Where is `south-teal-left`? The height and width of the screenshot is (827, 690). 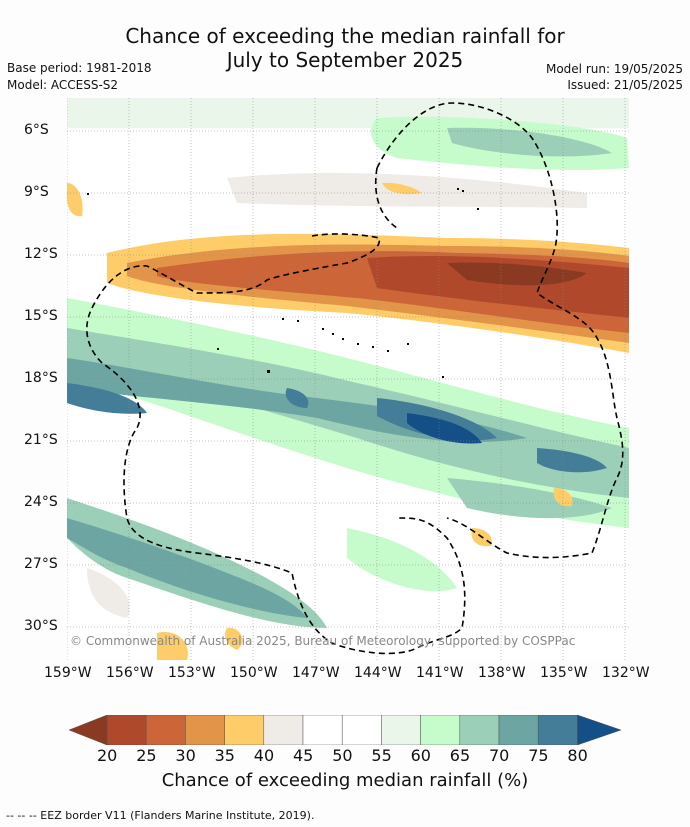 south-teal-left is located at coordinates (187, 568).